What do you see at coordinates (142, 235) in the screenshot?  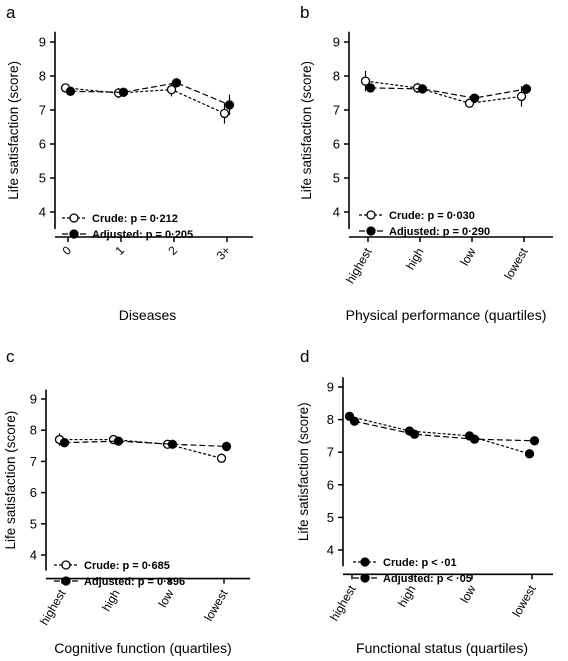 I see `legend-label: Adjusted: p = 0·205` at bounding box center [142, 235].